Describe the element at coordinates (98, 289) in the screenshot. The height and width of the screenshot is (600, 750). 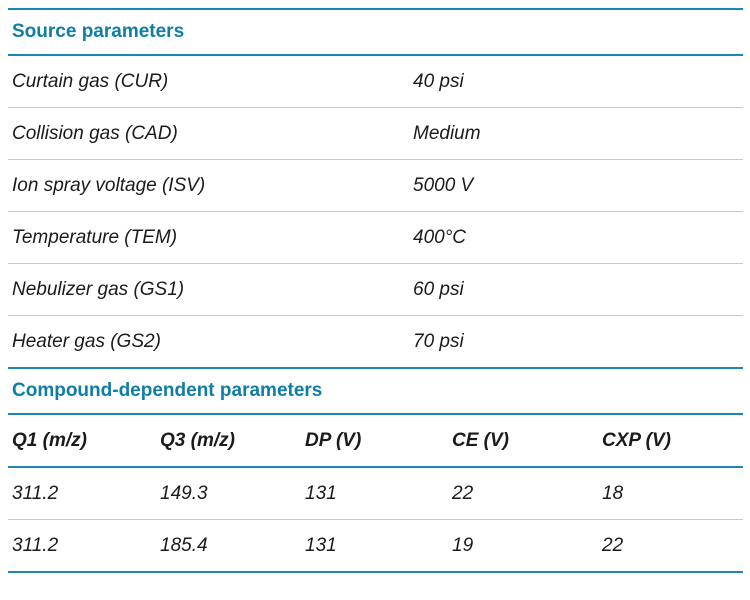
I see `param-label: Nebulizer gas (GS1)` at that location.